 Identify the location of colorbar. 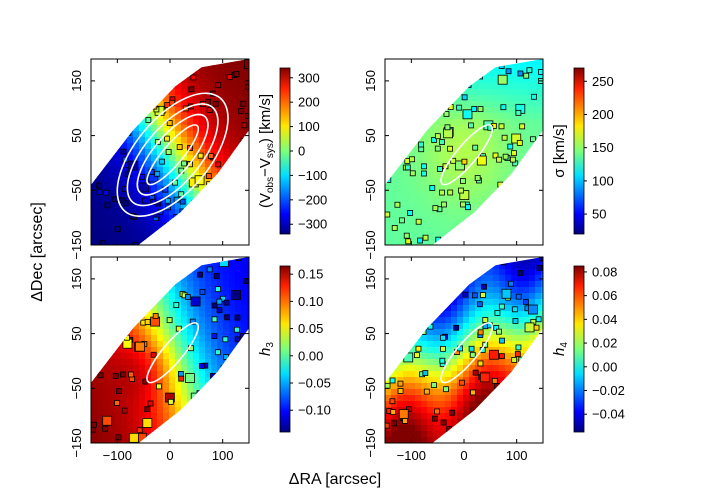
(285, 349).